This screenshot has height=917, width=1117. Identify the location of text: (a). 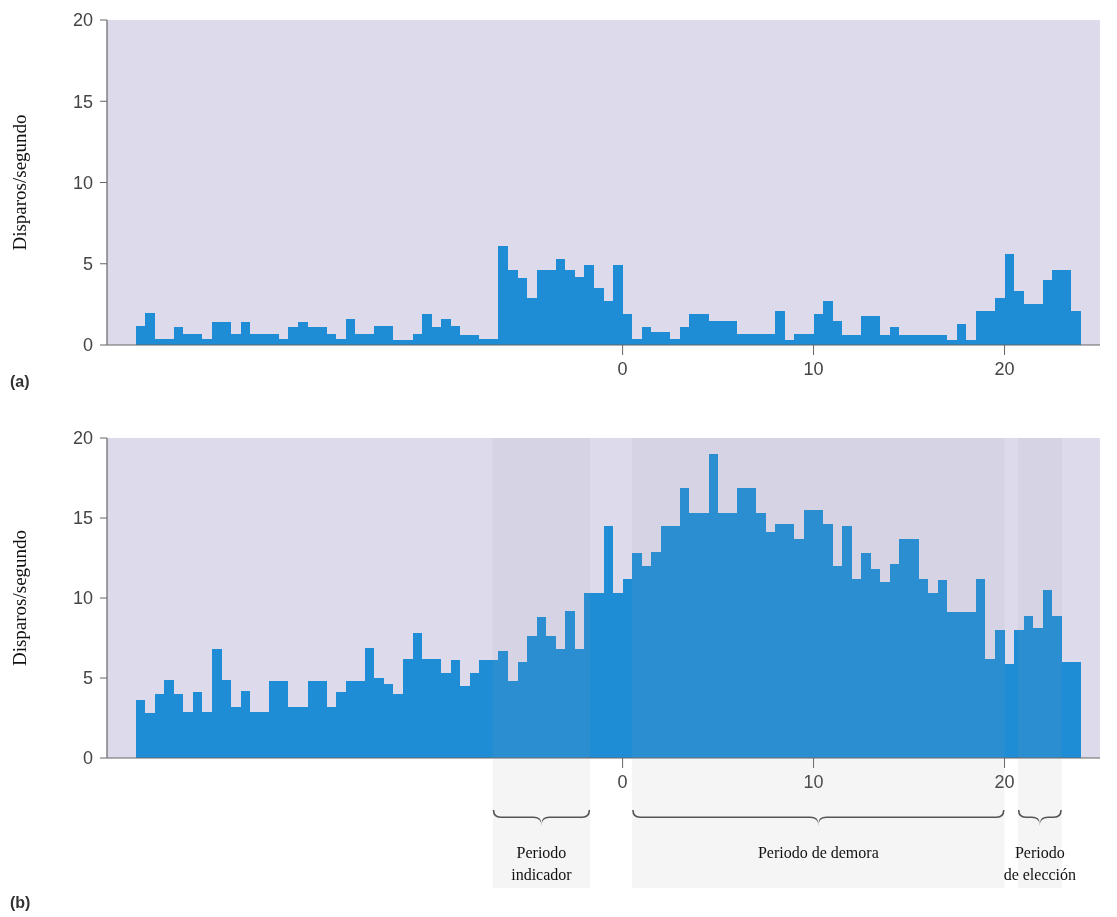
(20, 381).